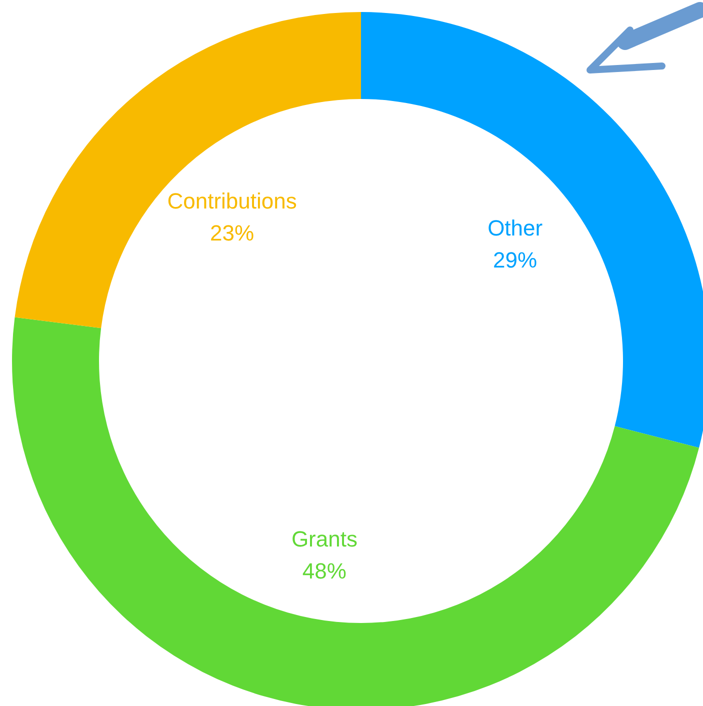 Image resolution: width=703 pixels, height=706 pixels. What do you see at coordinates (232, 201) in the screenshot?
I see `slice-label: Contributions` at bounding box center [232, 201].